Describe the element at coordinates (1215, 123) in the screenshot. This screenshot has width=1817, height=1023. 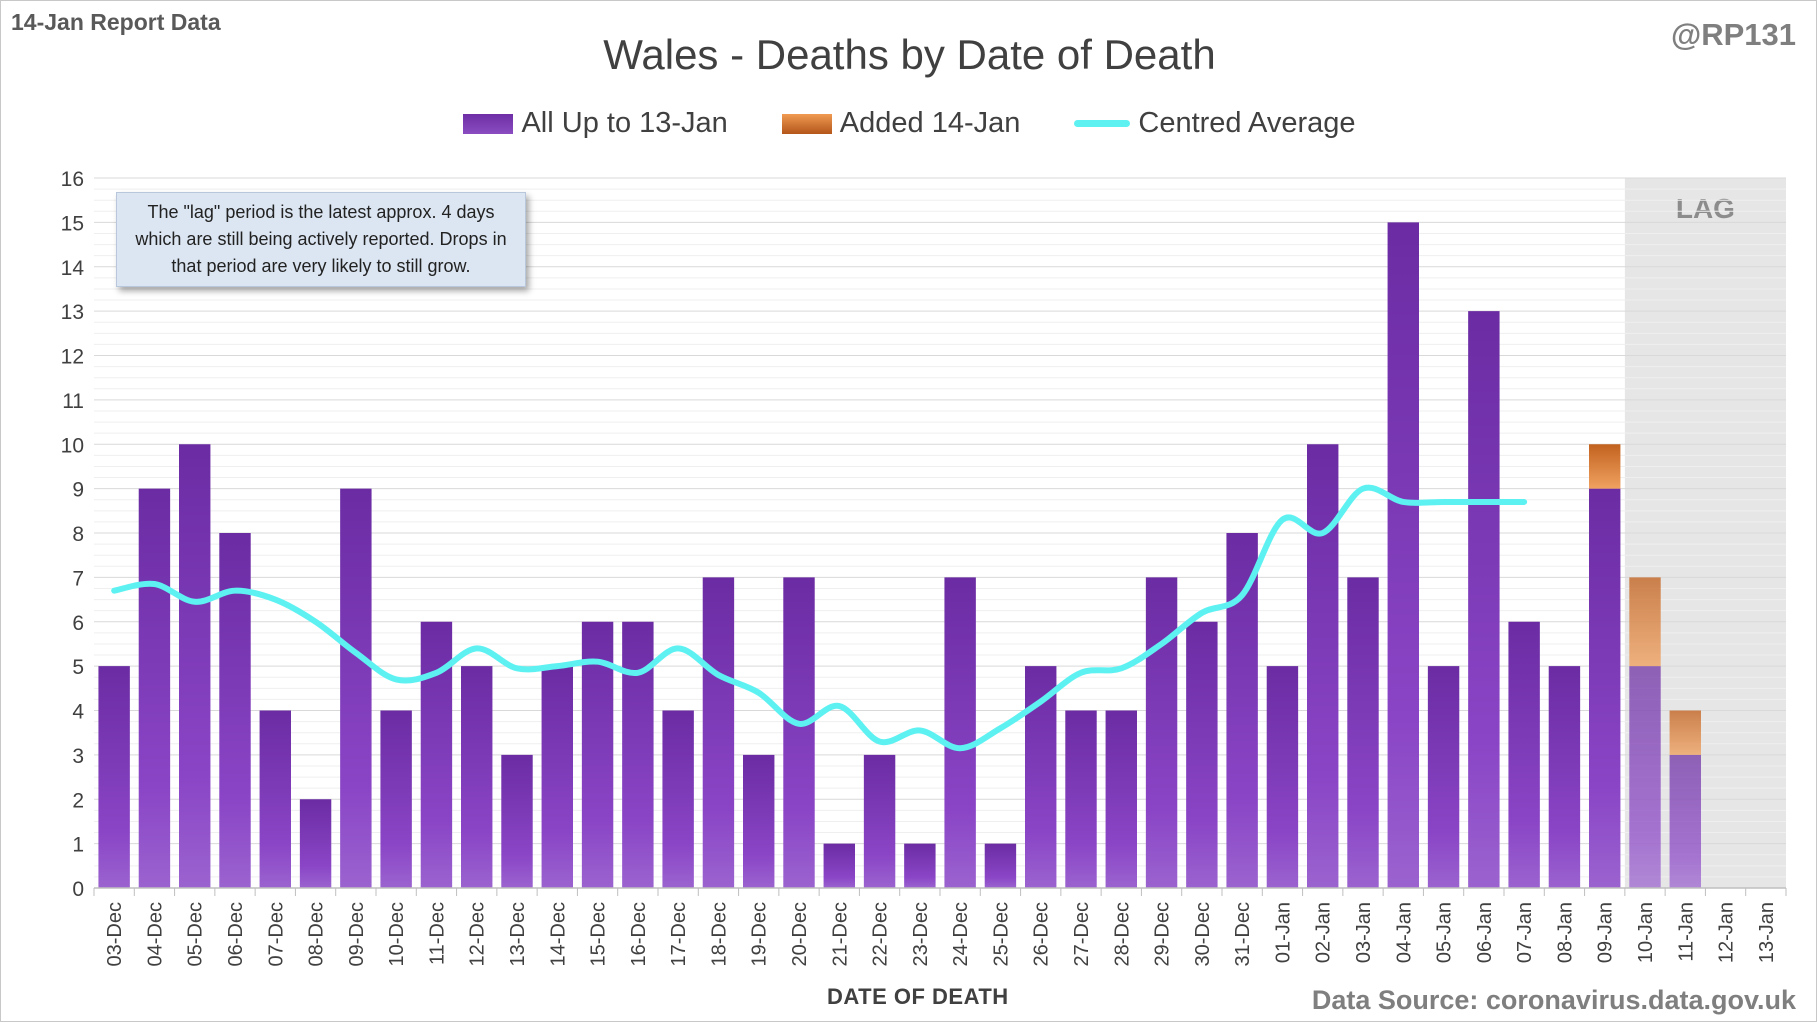
I see `legend-item-average: Centred Average` at that location.